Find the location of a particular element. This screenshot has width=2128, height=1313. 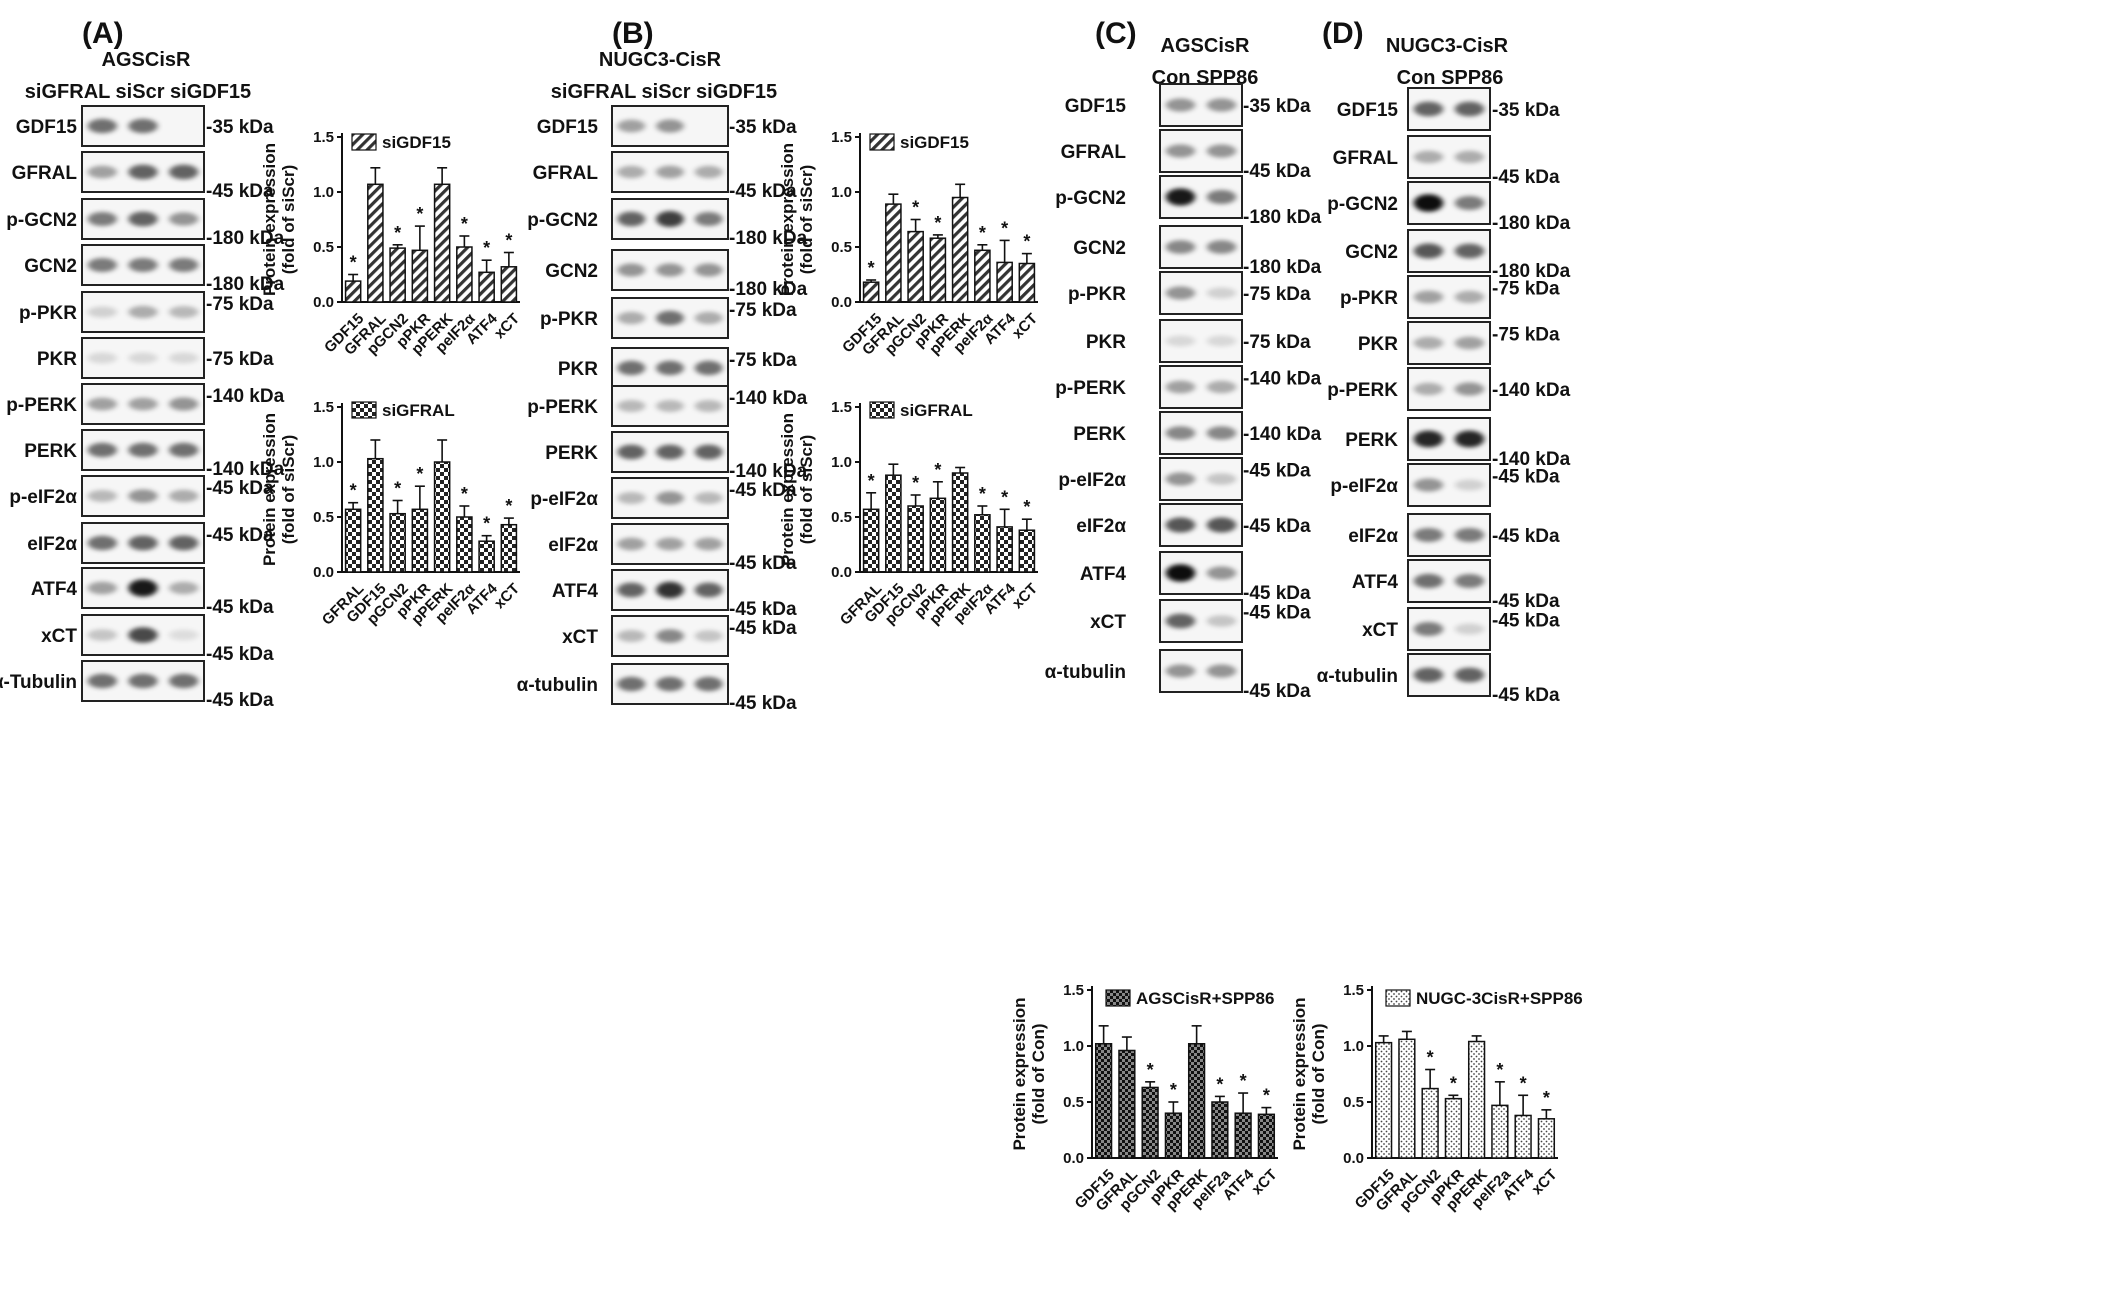

blot-protein-label: GCN2 is located at coordinates (571, 271).